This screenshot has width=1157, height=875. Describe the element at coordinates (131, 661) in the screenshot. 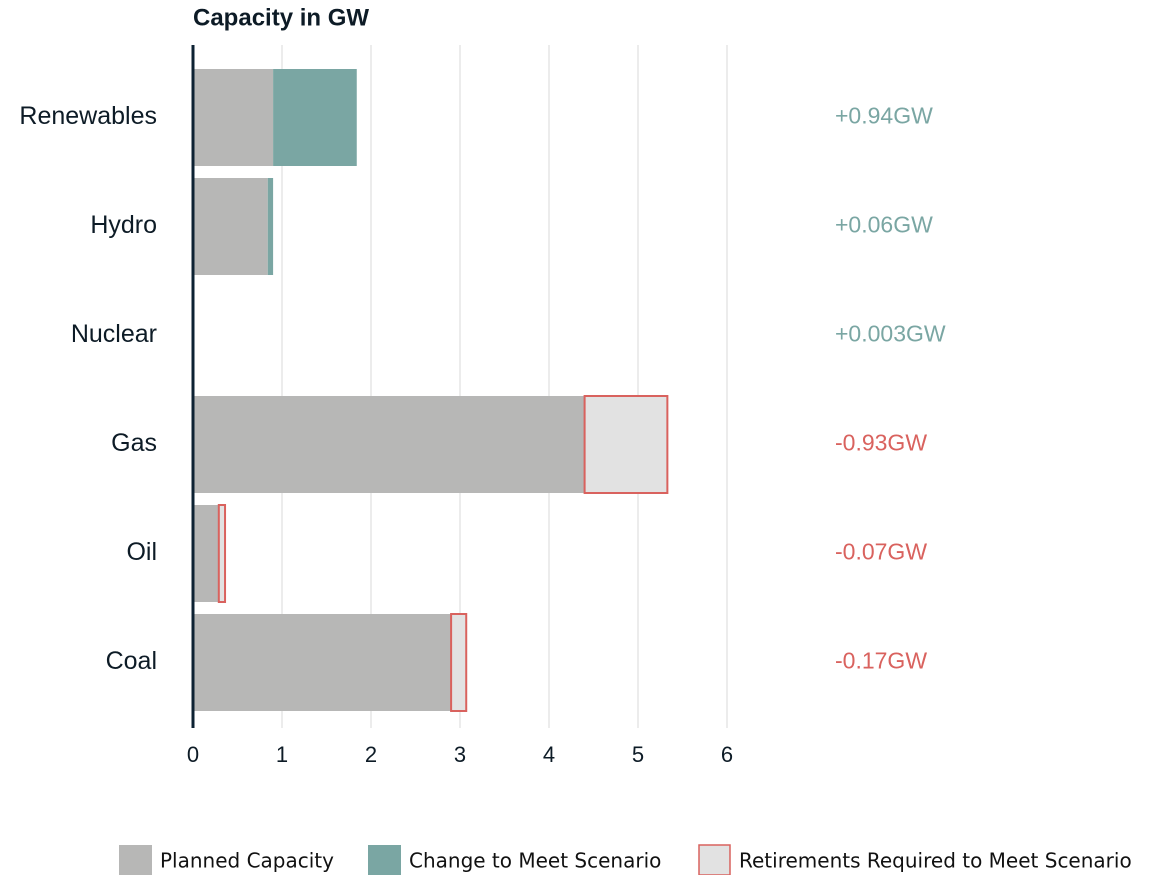

I see `category-label: Coal` at that location.